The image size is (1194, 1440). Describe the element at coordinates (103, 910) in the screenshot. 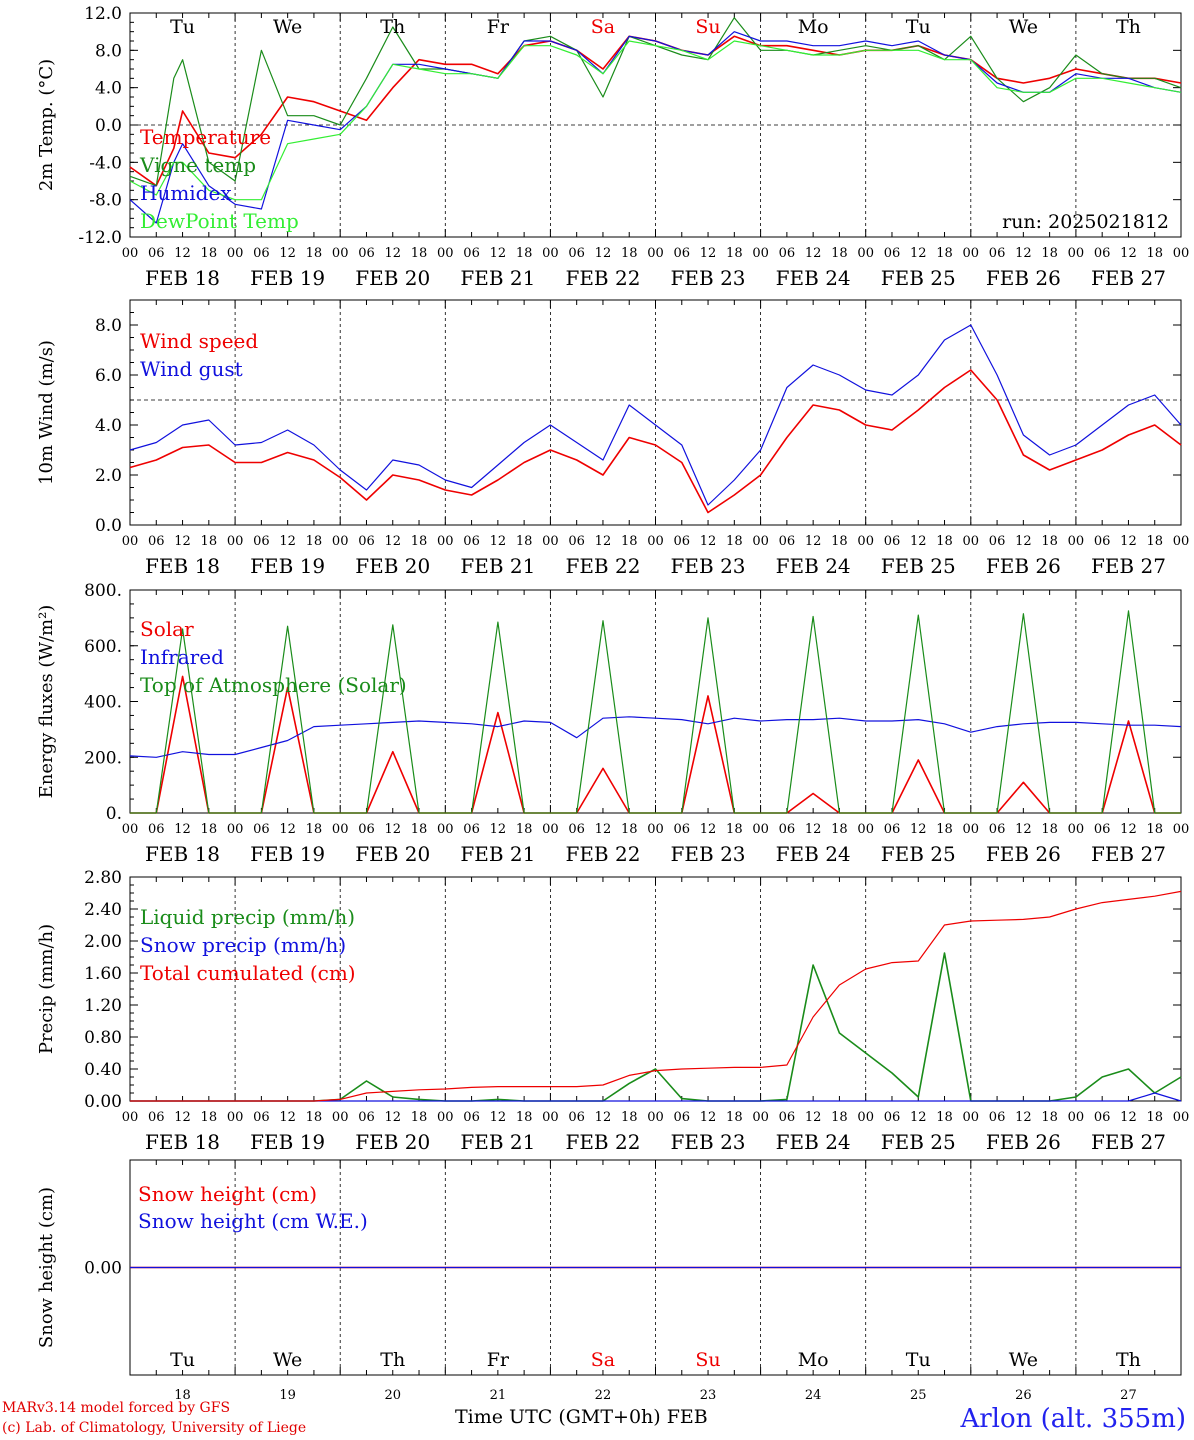

I see `y-tick-label: 2.40` at that location.